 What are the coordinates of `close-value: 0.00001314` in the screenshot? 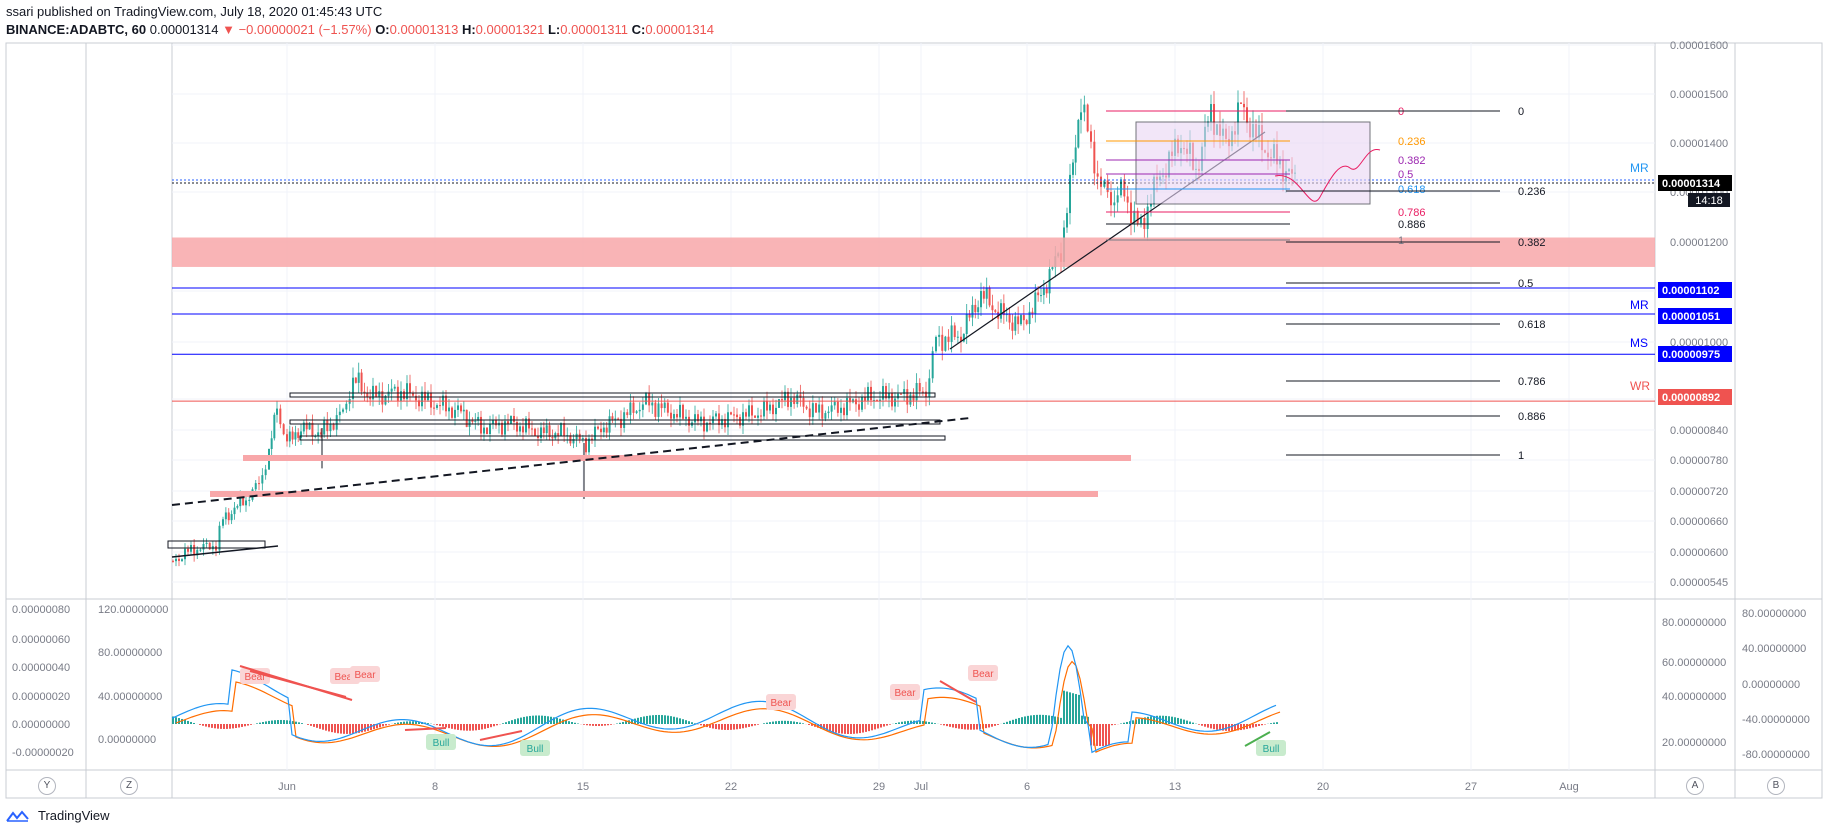 It's located at (680, 29).